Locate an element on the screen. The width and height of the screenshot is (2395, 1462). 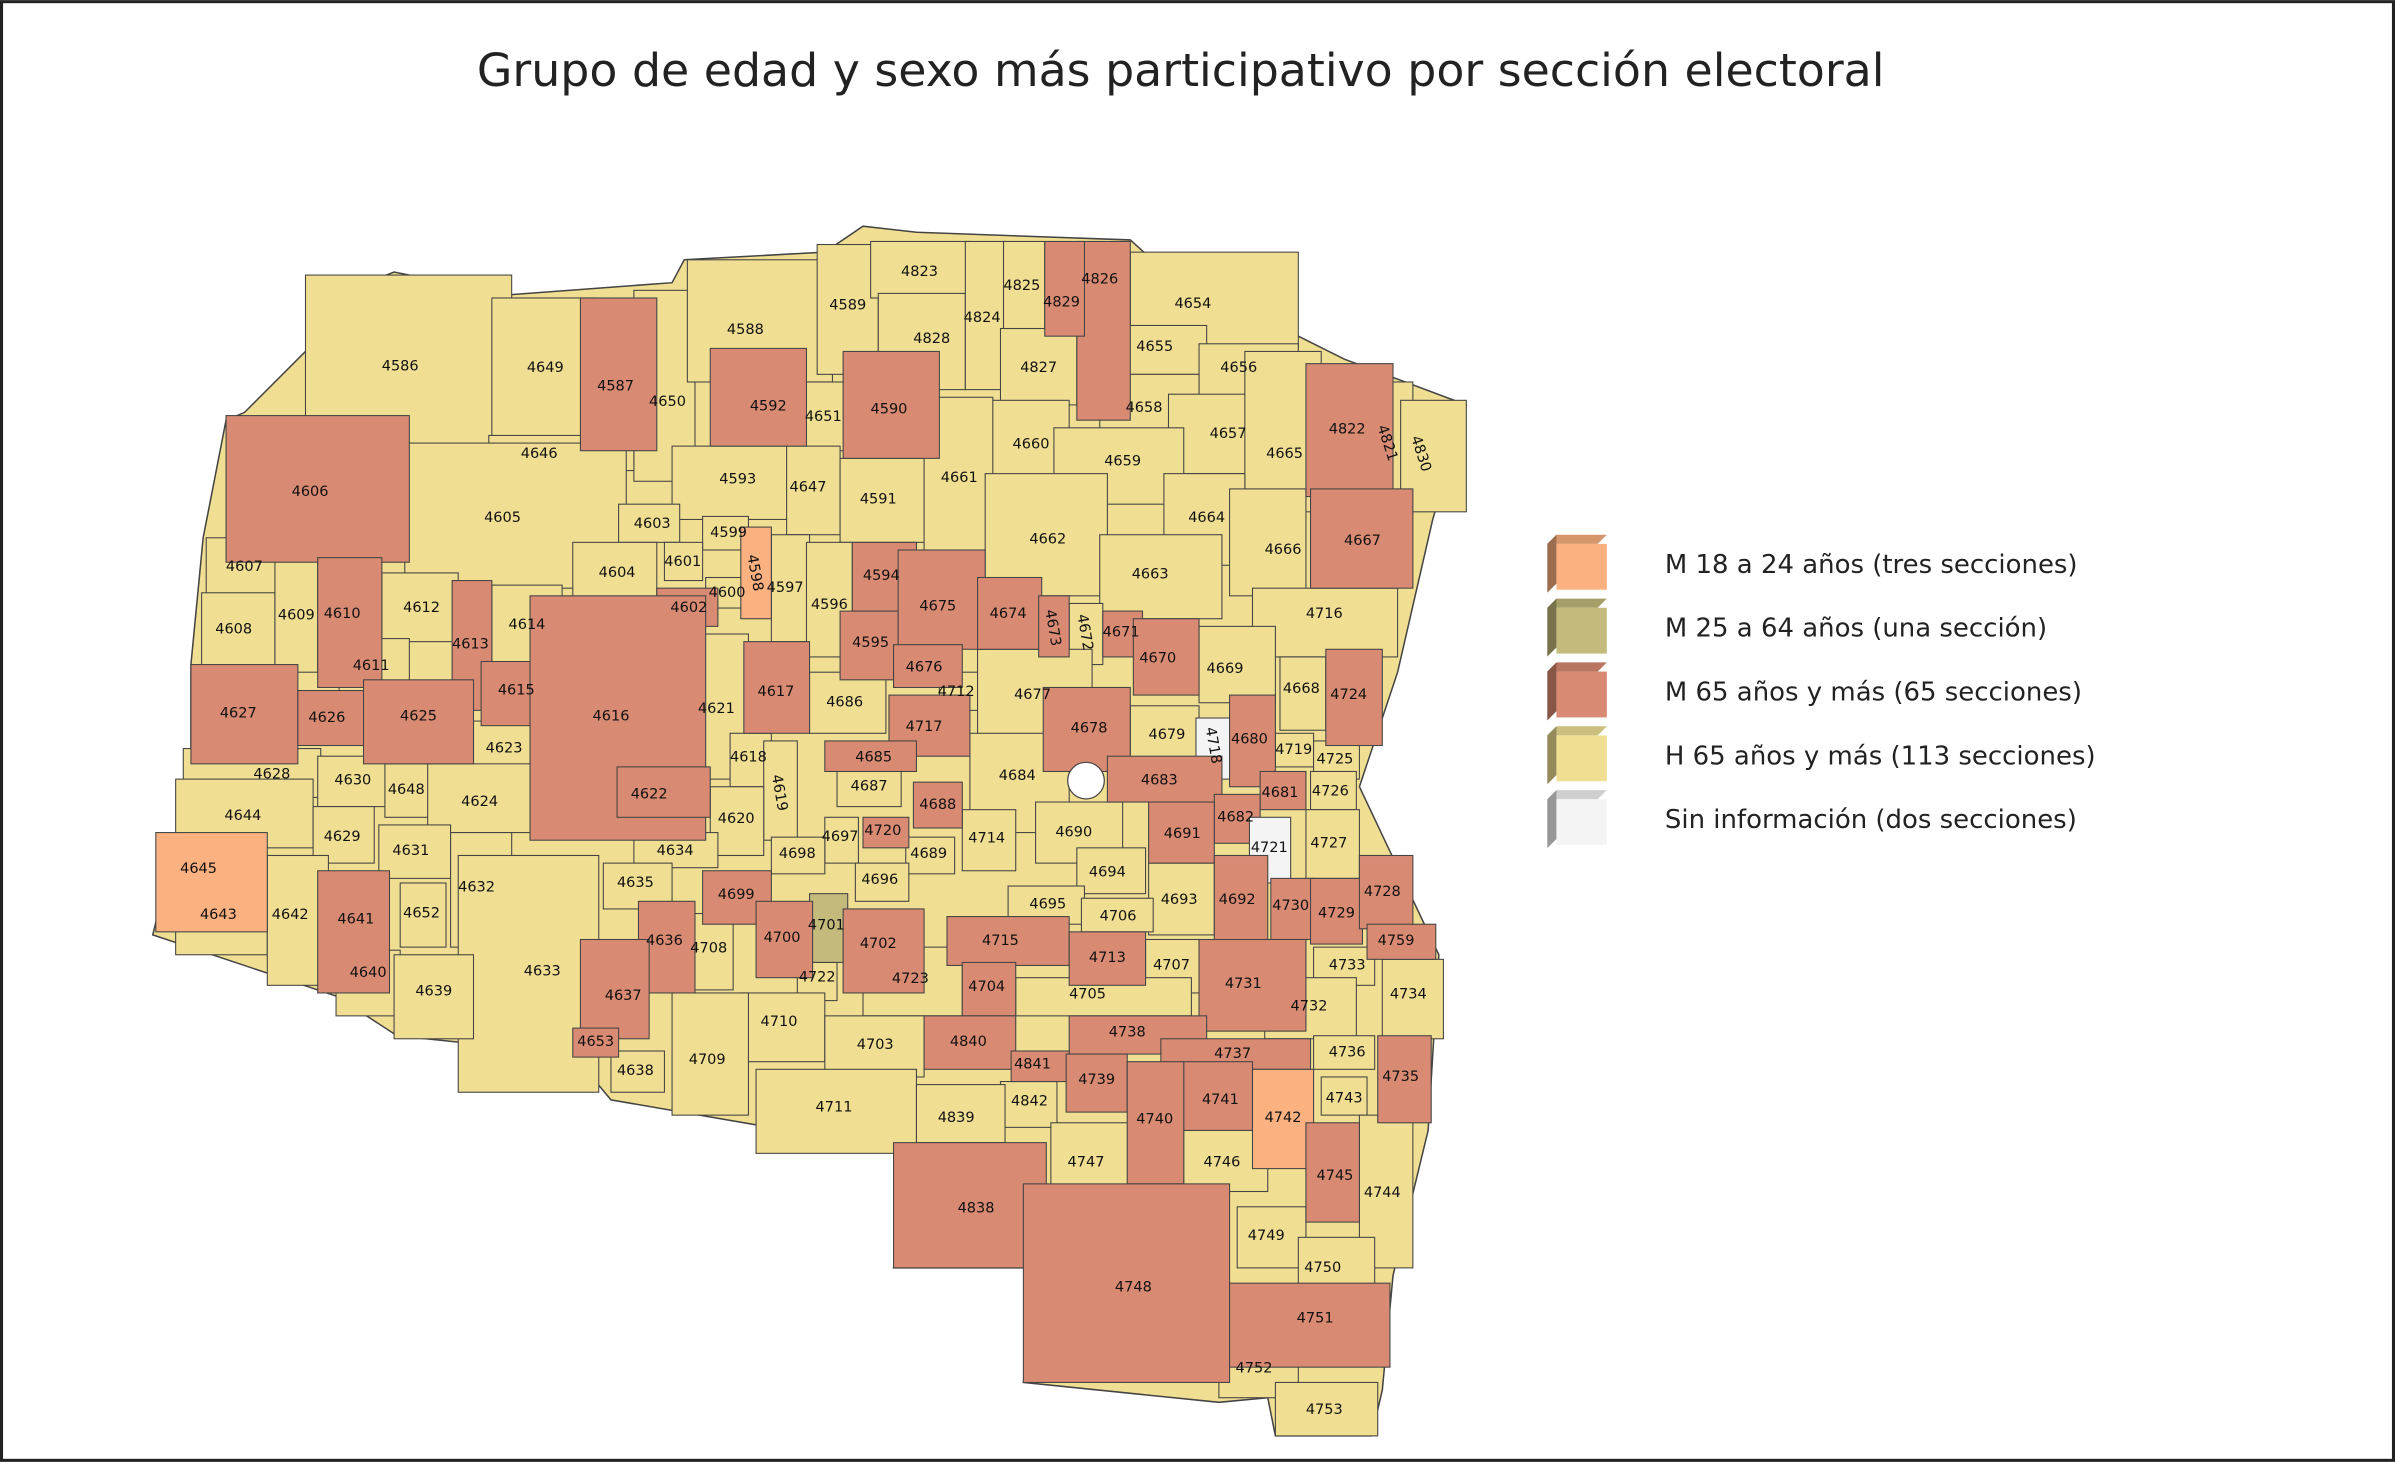
section-label: 4733 is located at coordinates (1347, 965).